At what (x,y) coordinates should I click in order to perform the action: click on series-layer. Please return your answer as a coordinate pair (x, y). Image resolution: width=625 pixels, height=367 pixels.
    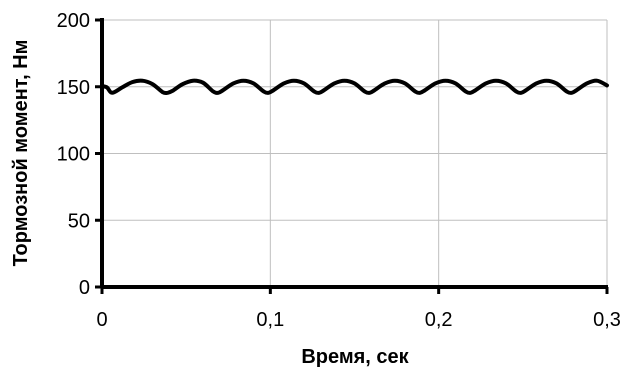
    Looking at the image, I should click on (354, 87).